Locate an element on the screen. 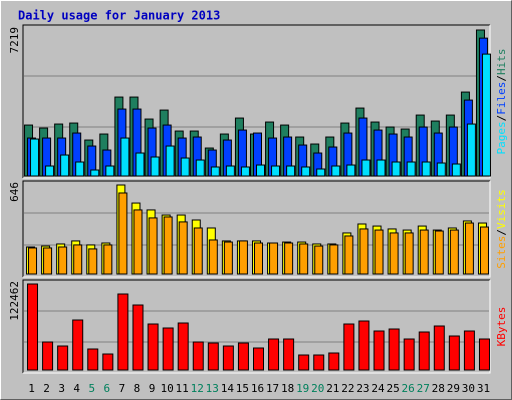 The image size is (512, 400). x-tick-label: 9 is located at coordinates (152, 388).